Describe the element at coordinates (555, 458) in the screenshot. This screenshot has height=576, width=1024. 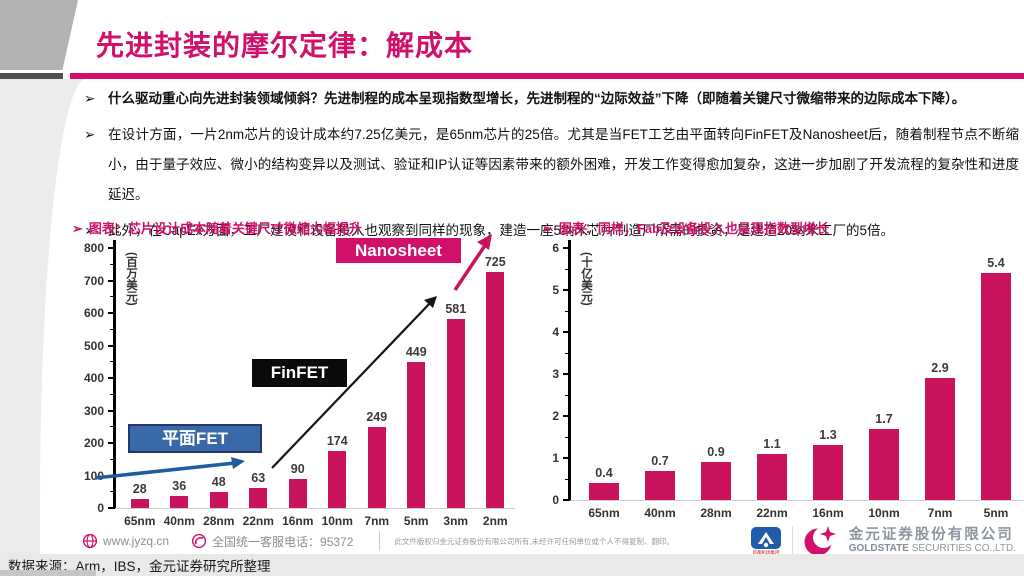
I see `y-tick-label: 1` at that location.